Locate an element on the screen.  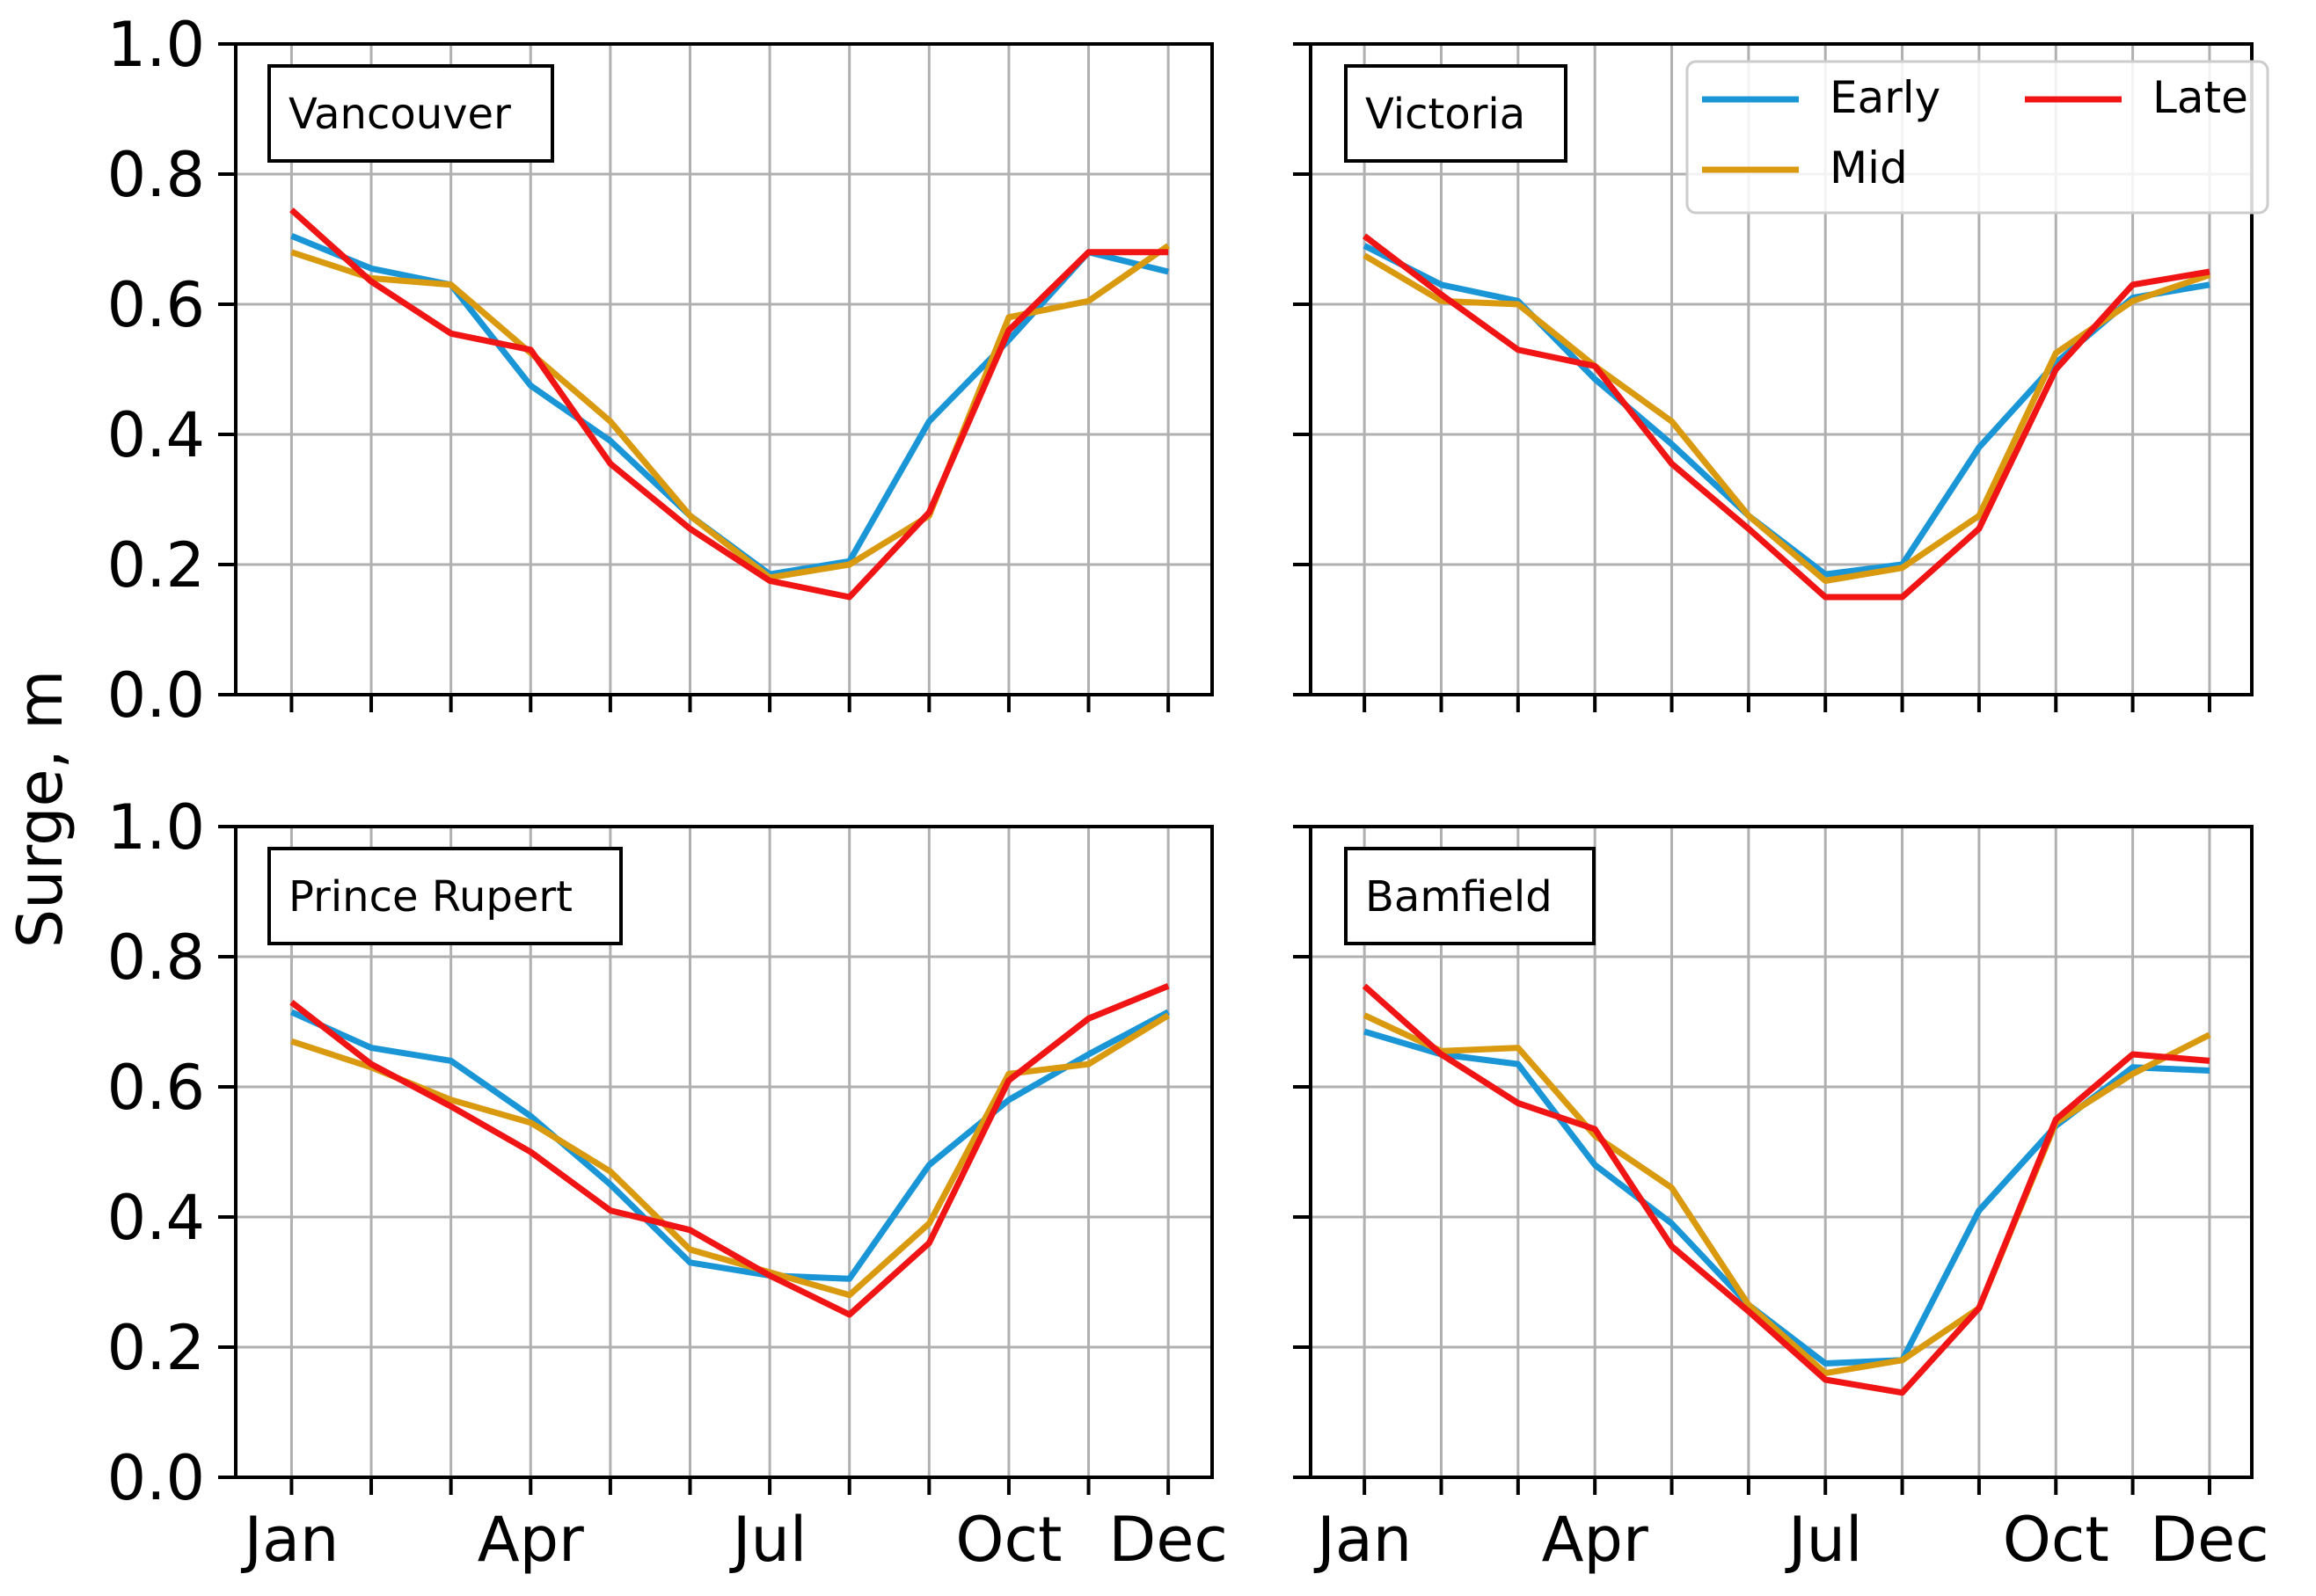
legend-label-early: Early is located at coordinates (1885, 97).